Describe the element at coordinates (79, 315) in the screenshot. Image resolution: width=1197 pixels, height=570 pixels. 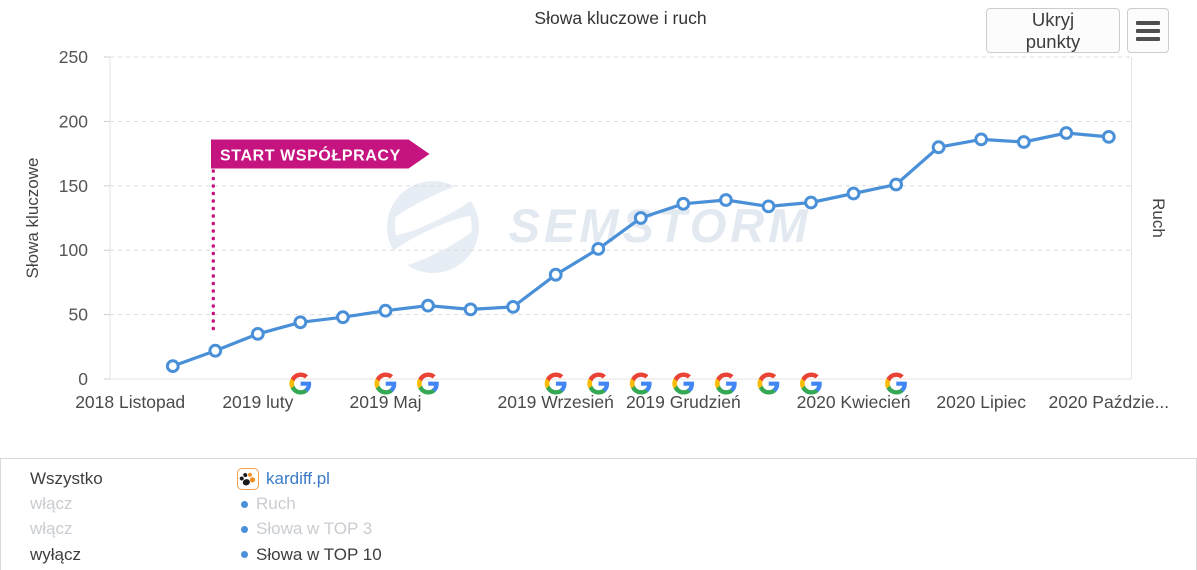
I see `y-axis-label: 50` at that location.